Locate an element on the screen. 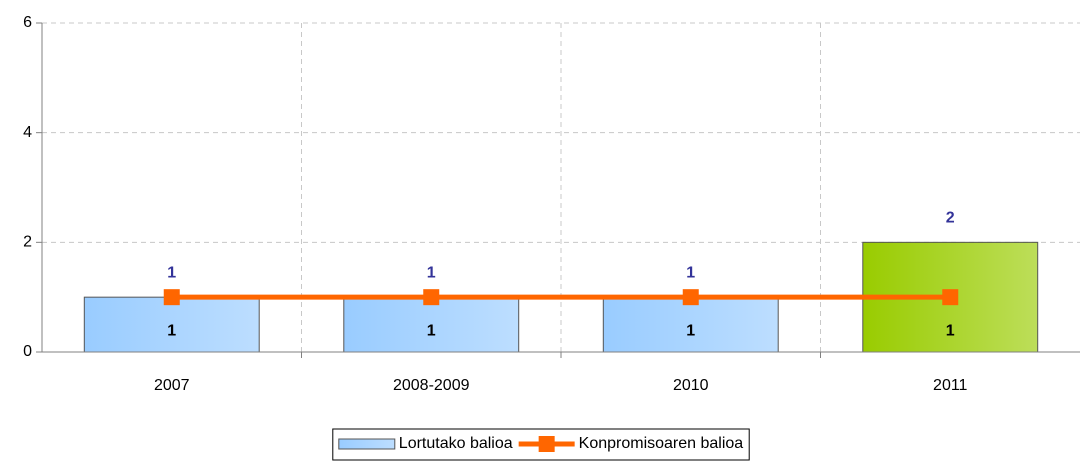 The height and width of the screenshot is (464, 1082). legend-label: Lortutako balioa is located at coordinates (456, 443).